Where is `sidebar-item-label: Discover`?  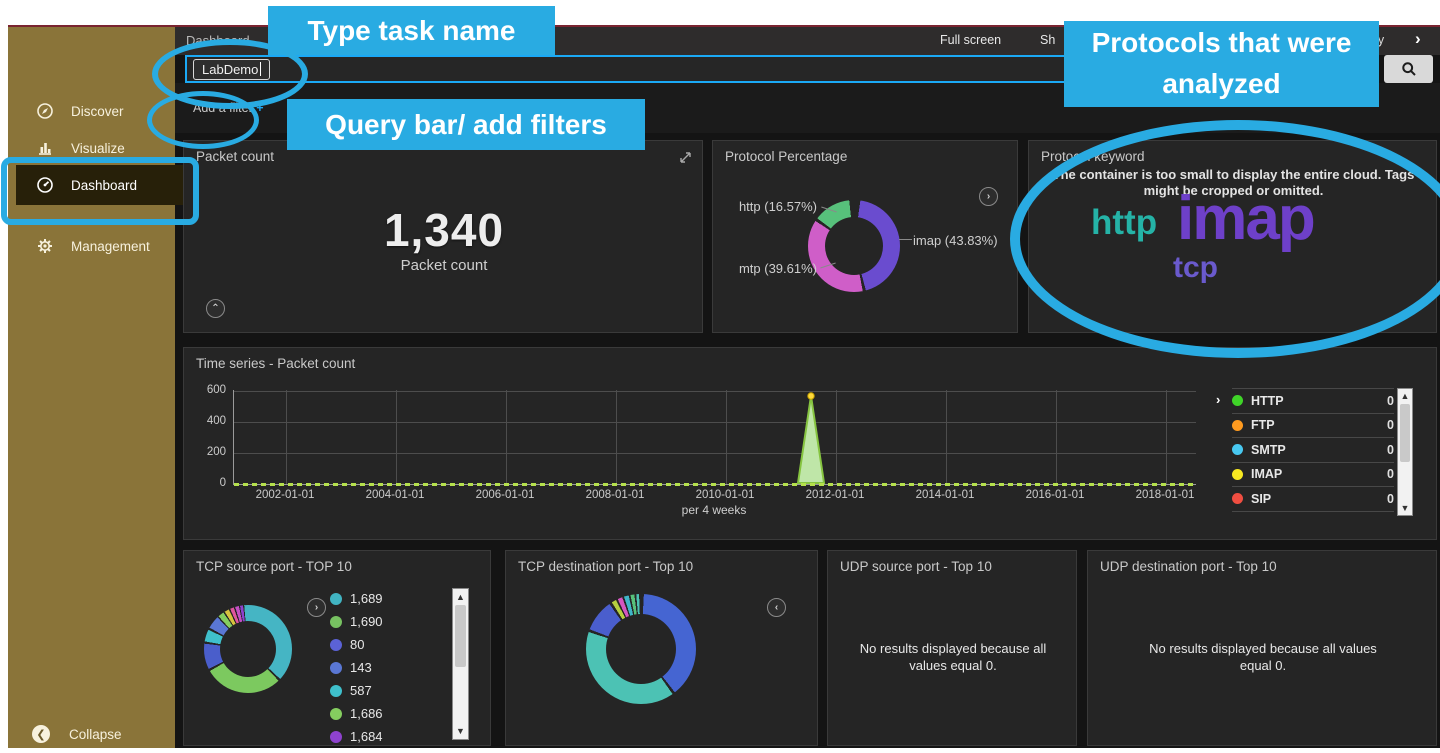 sidebar-item-label: Discover is located at coordinates (97, 111).